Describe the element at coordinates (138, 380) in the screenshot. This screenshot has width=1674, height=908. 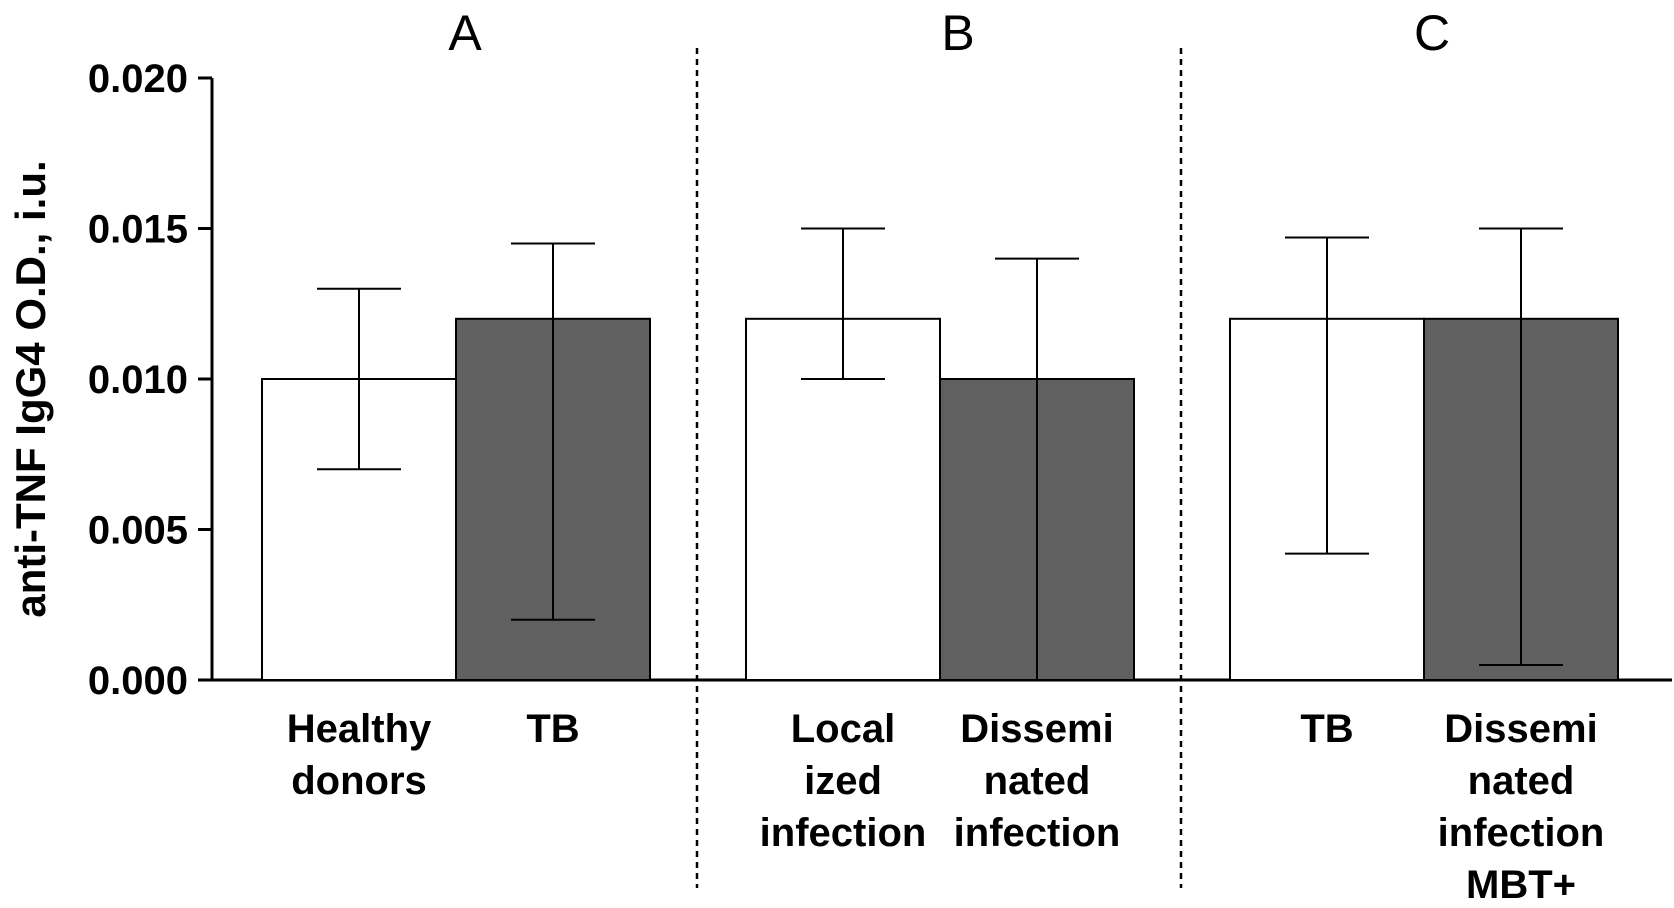
I see `y-tick-label: 0.010` at that location.